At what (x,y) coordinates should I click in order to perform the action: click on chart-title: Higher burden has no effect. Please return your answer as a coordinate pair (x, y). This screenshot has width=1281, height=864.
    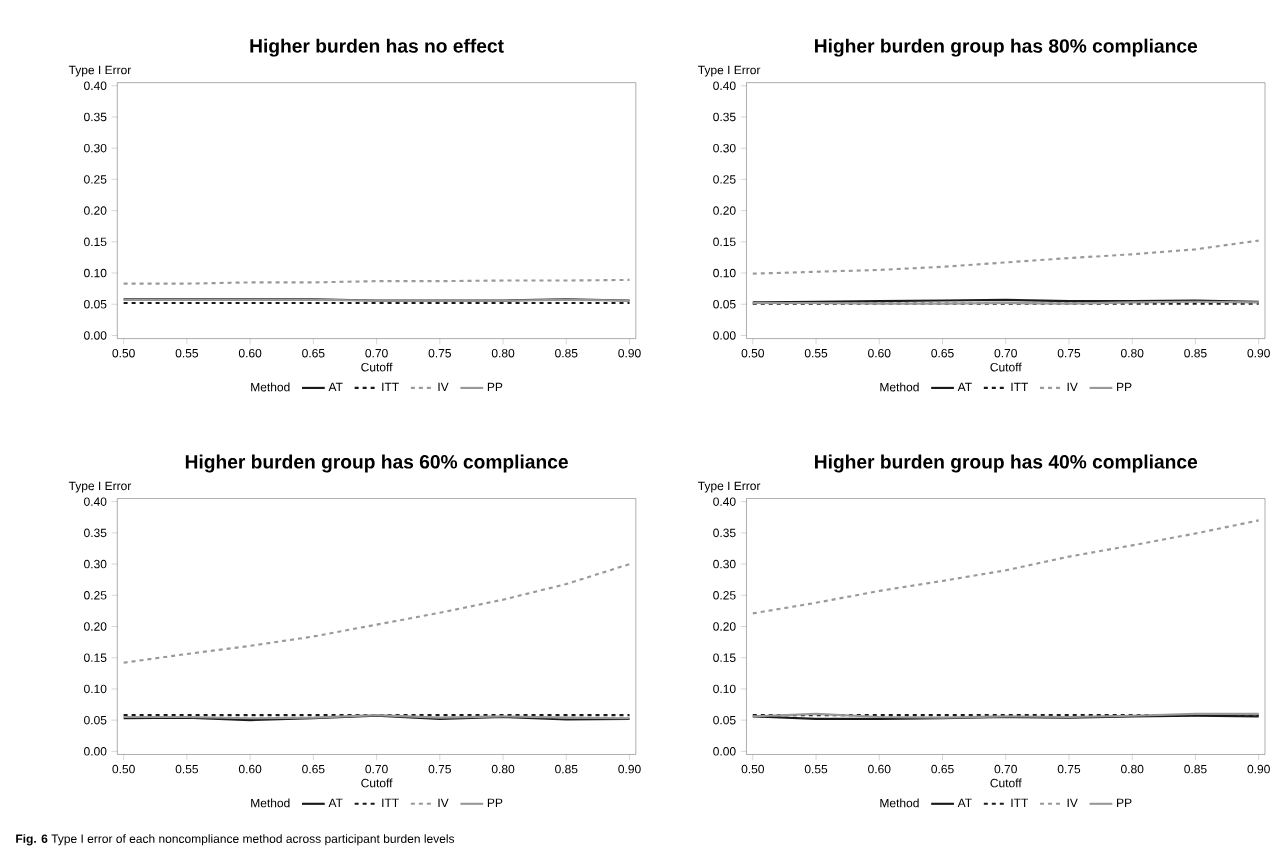
    Looking at the image, I should click on (377, 47).